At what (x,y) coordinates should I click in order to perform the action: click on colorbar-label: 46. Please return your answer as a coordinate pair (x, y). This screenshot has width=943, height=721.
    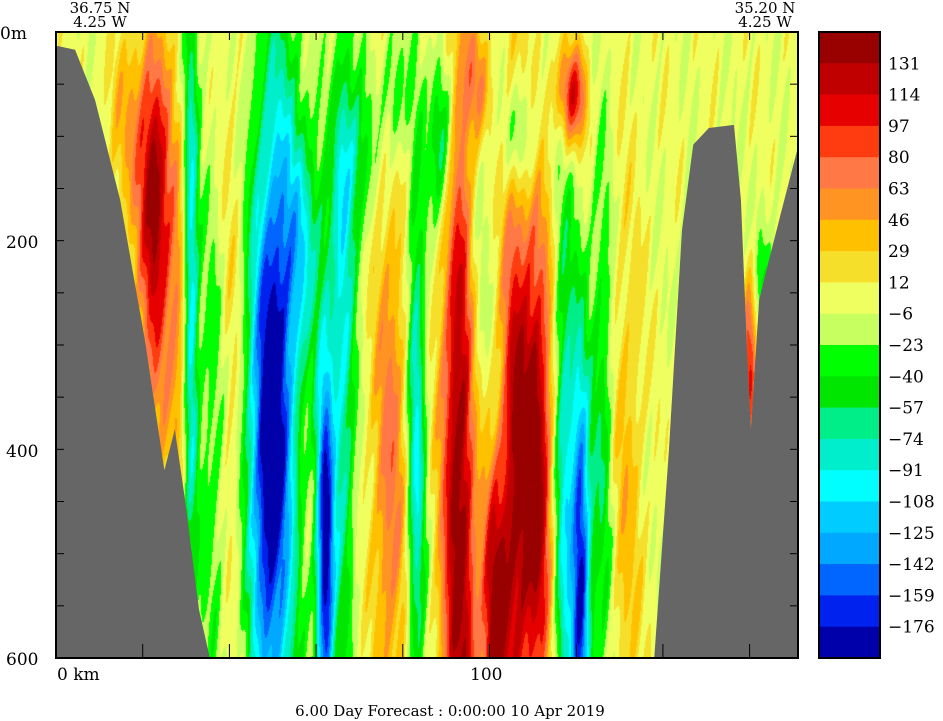
    Looking at the image, I should click on (899, 221).